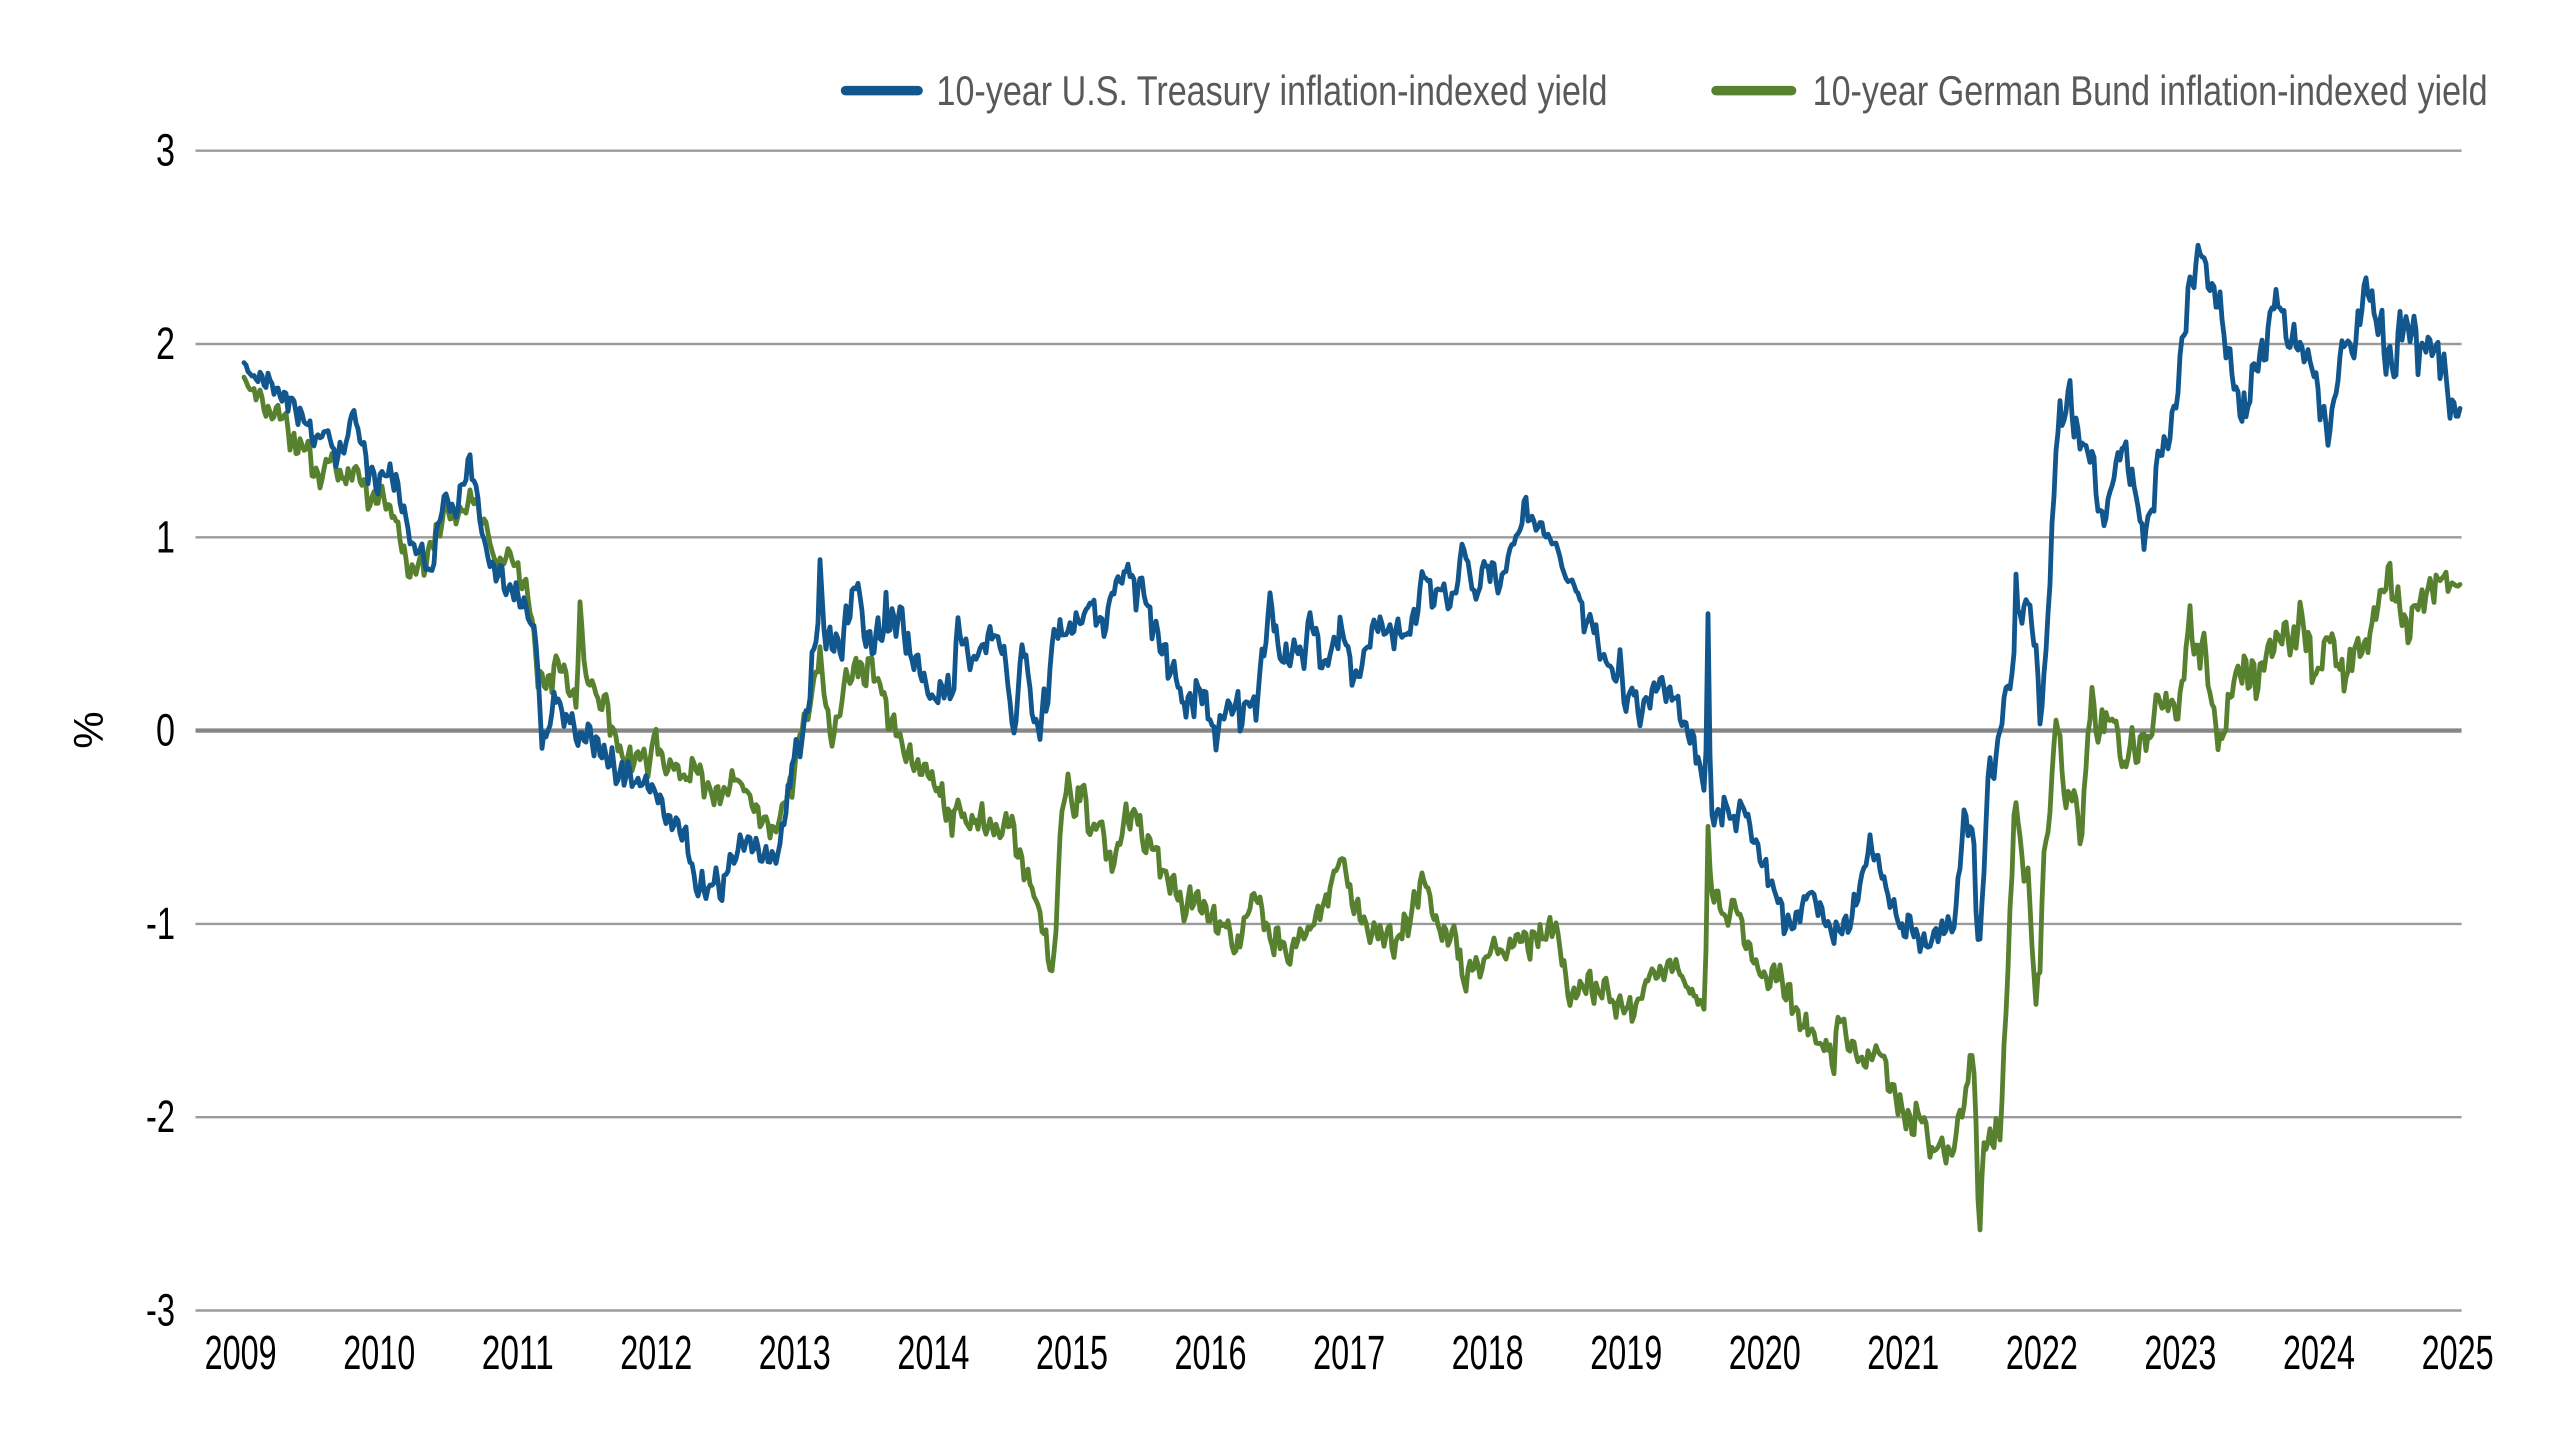  Describe the element at coordinates (2042, 1353) in the screenshot. I see `svg-text: 2022` at that location.